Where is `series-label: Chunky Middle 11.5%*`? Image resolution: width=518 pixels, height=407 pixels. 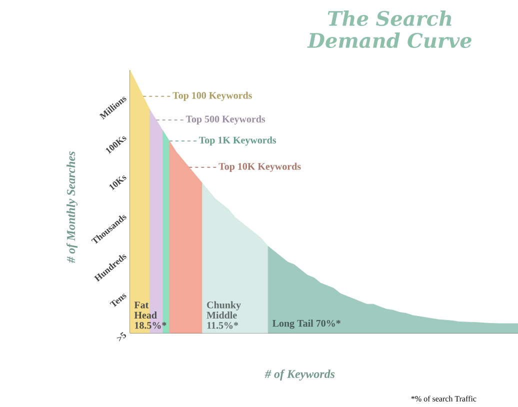
series-label: Chunky Middle 11.5%* is located at coordinates (223, 315).